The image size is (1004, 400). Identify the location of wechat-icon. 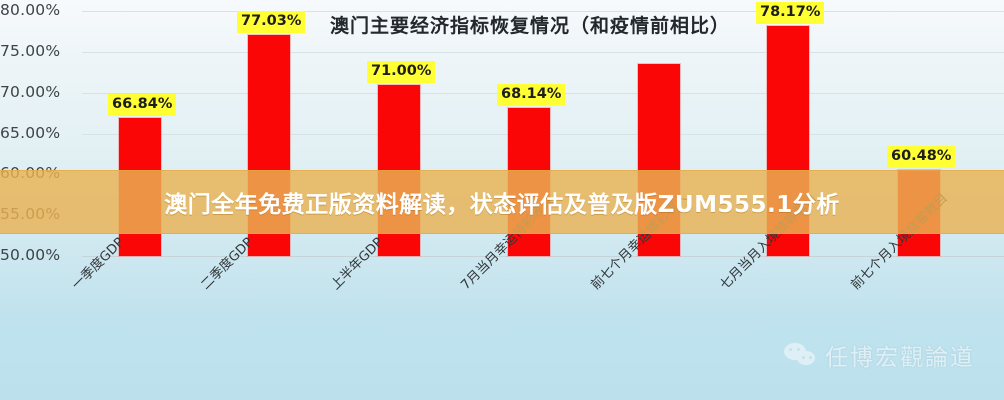
(801, 355).